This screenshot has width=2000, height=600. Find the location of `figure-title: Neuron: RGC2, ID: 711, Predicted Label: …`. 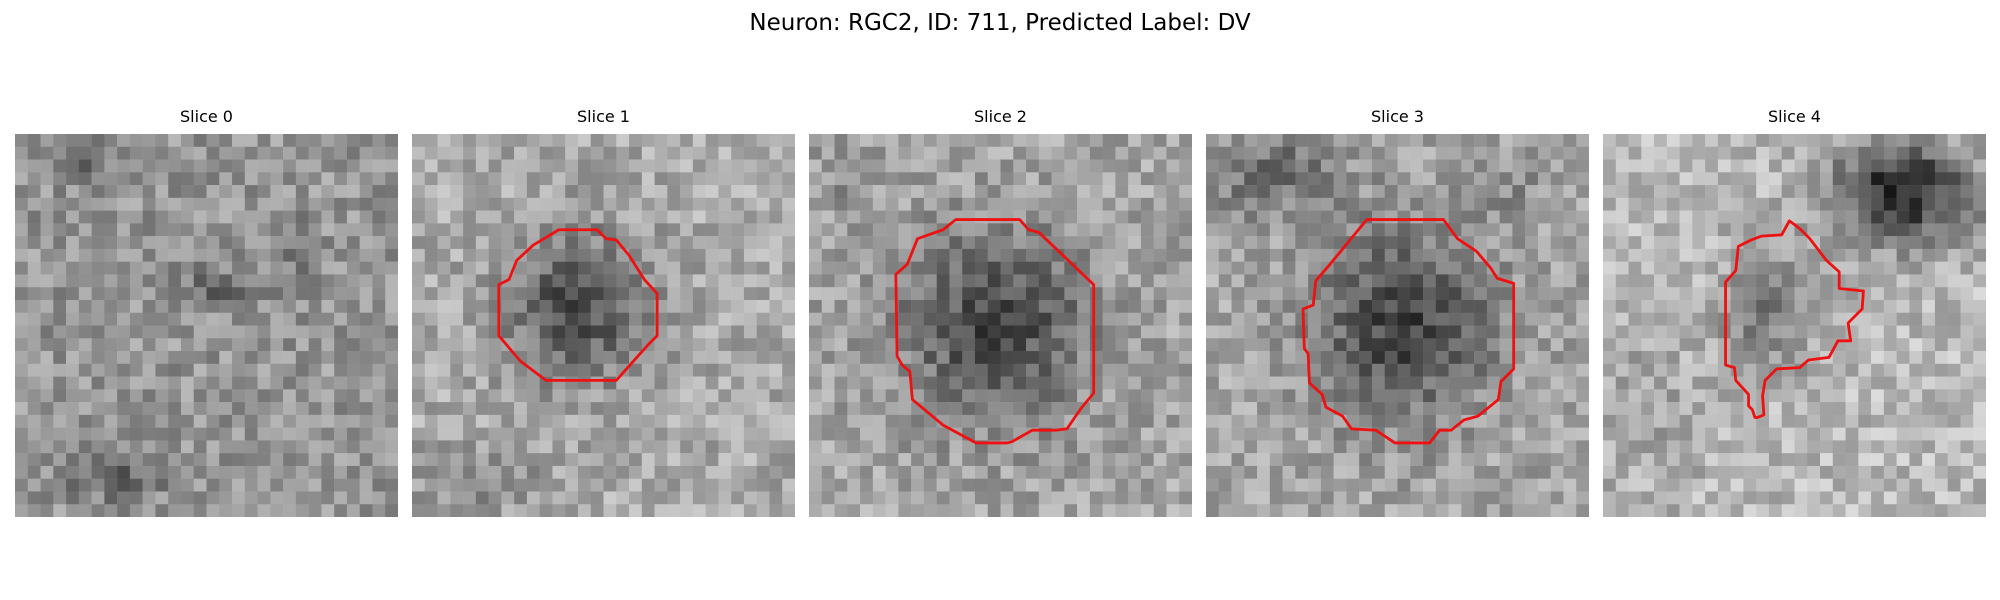

figure-title: Neuron: RGC2, ID: 711, Predicted Label: … is located at coordinates (1000, 23).